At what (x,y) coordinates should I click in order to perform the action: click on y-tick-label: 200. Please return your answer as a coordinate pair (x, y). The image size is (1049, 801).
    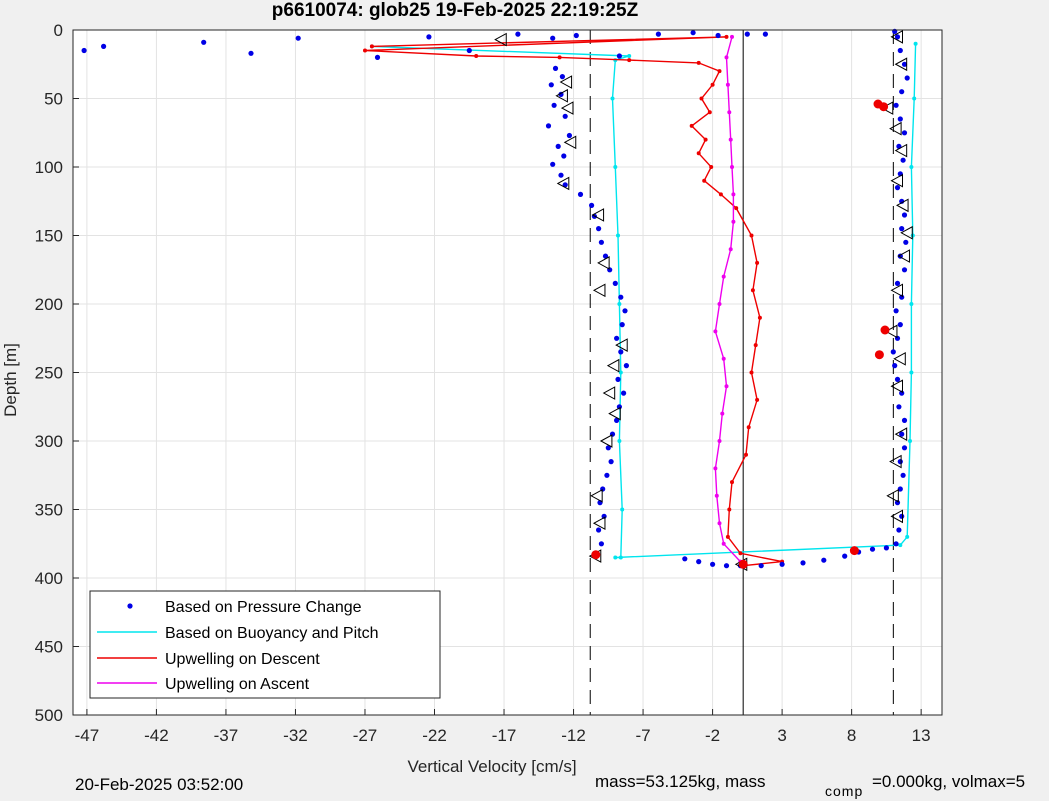
    Looking at the image, I should click on (49, 304).